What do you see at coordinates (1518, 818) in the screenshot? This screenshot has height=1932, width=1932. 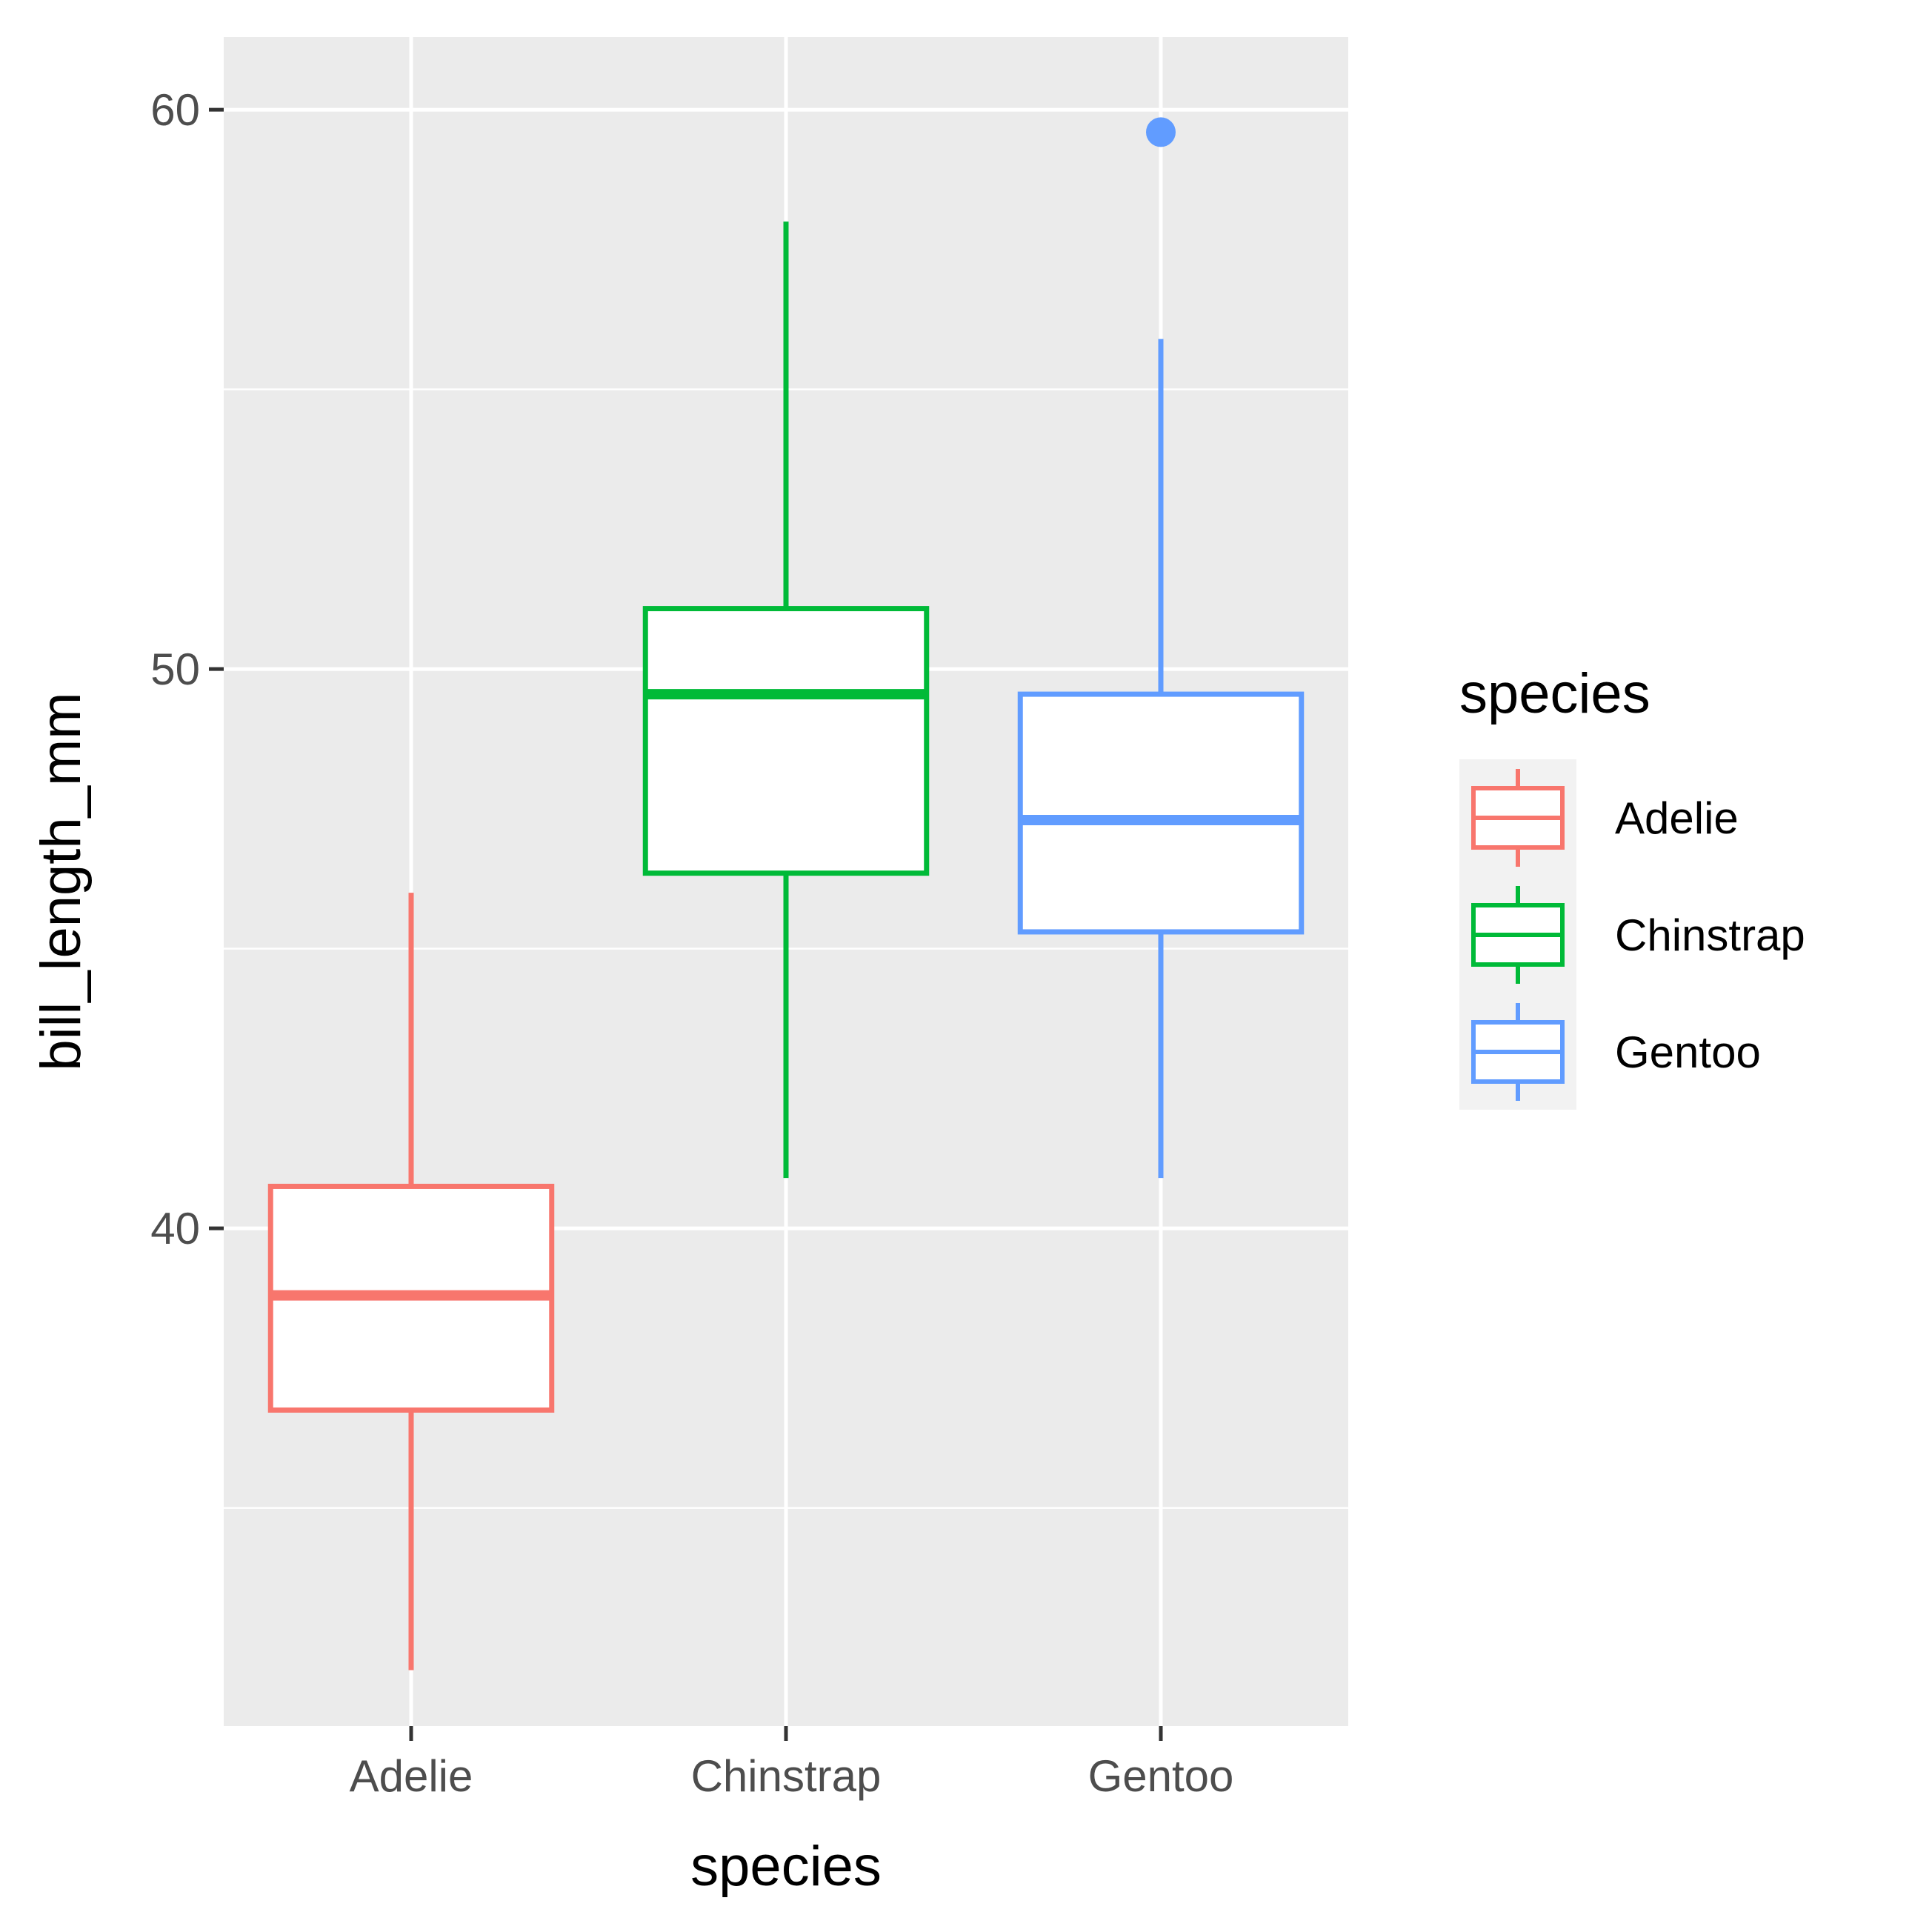 I see `legend-key-adelie` at bounding box center [1518, 818].